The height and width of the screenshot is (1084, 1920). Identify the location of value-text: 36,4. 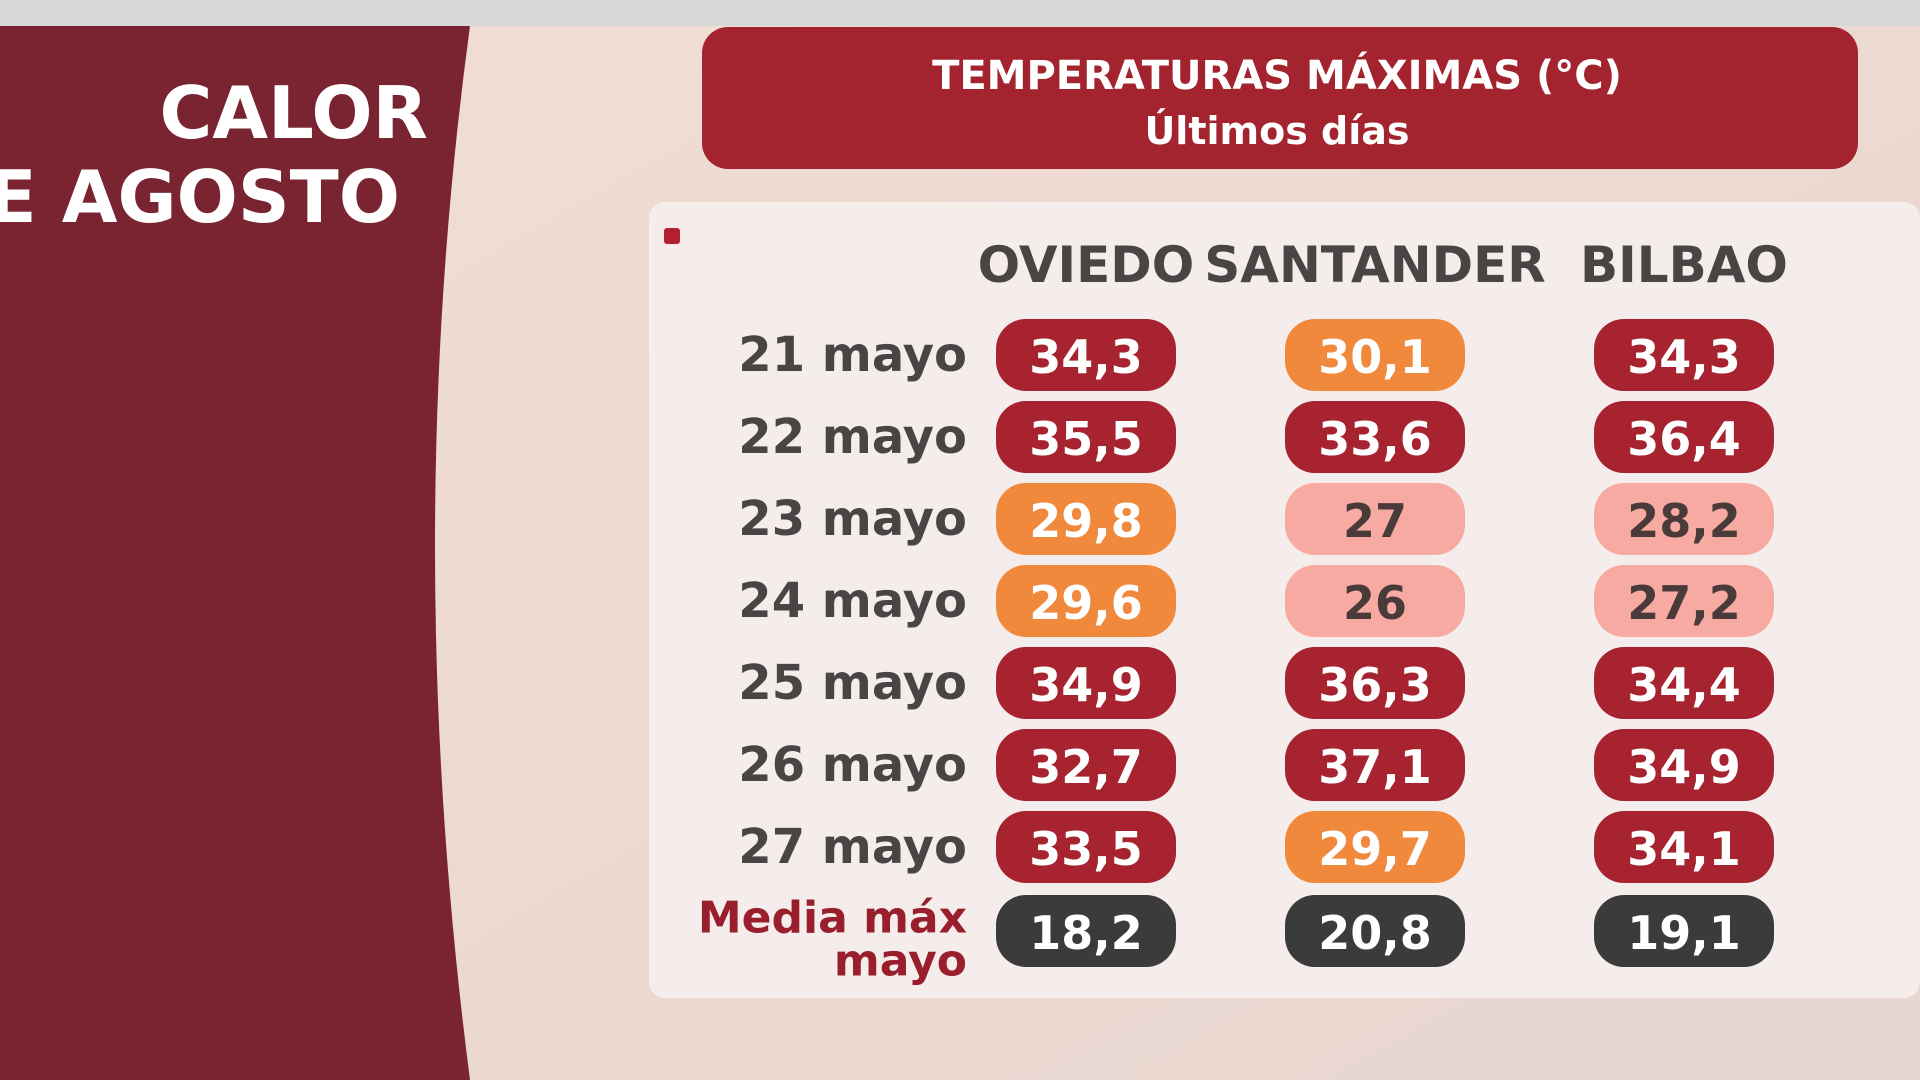
(1684, 439).